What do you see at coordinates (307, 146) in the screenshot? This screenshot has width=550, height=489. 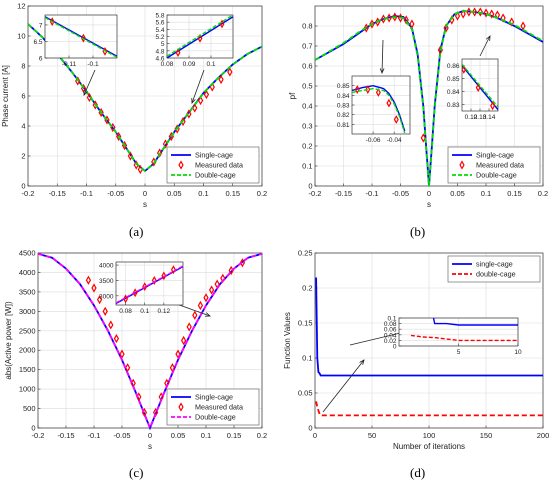 I see `y-tick-label: 0.2` at bounding box center [307, 146].